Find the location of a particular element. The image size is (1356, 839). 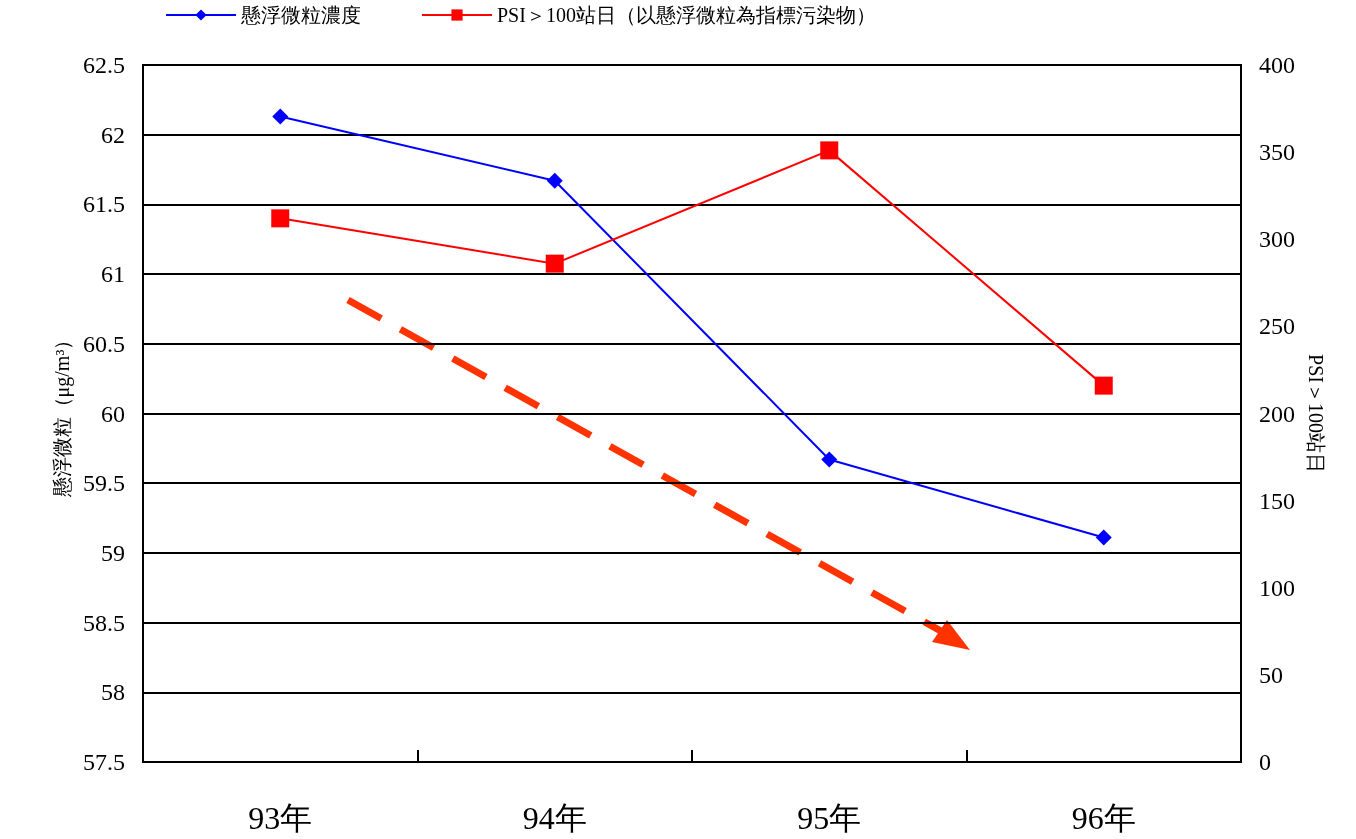

x-tick-label: 93年 is located at coordinates (280, 818).